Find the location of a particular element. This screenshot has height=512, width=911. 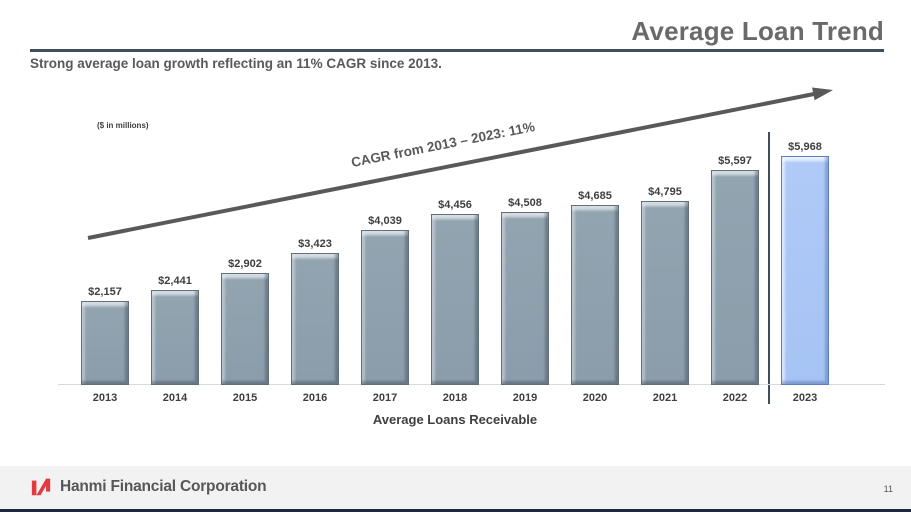

bar-value-label: $2,157 is located at coordinates (105, 292).